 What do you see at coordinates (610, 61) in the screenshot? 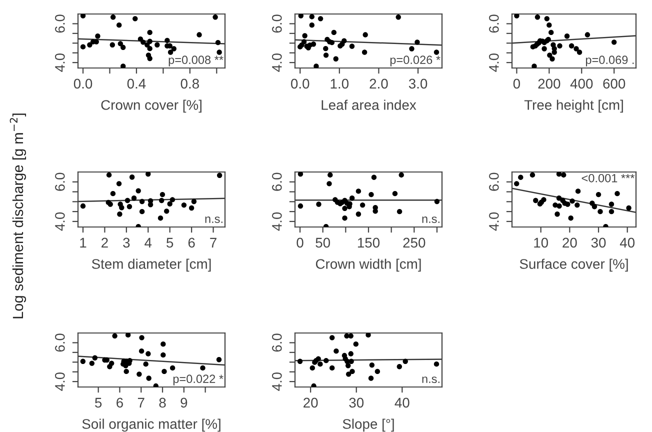
I see `annotation: p=0.069 .` at bounding box center [610, 61].